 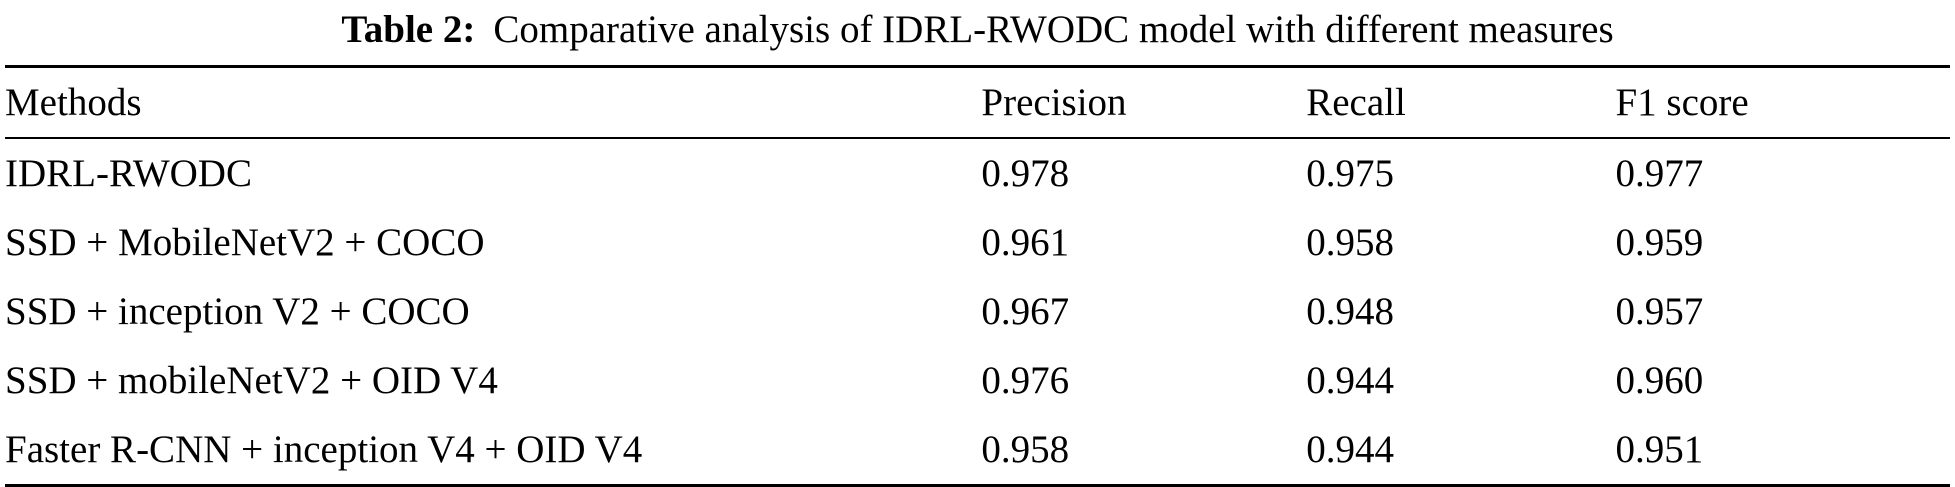 What do you see at coordinates (1356, 102) in the screenshot?
I see `column-header-recall: Recall` at bounding box center [1356, 102].